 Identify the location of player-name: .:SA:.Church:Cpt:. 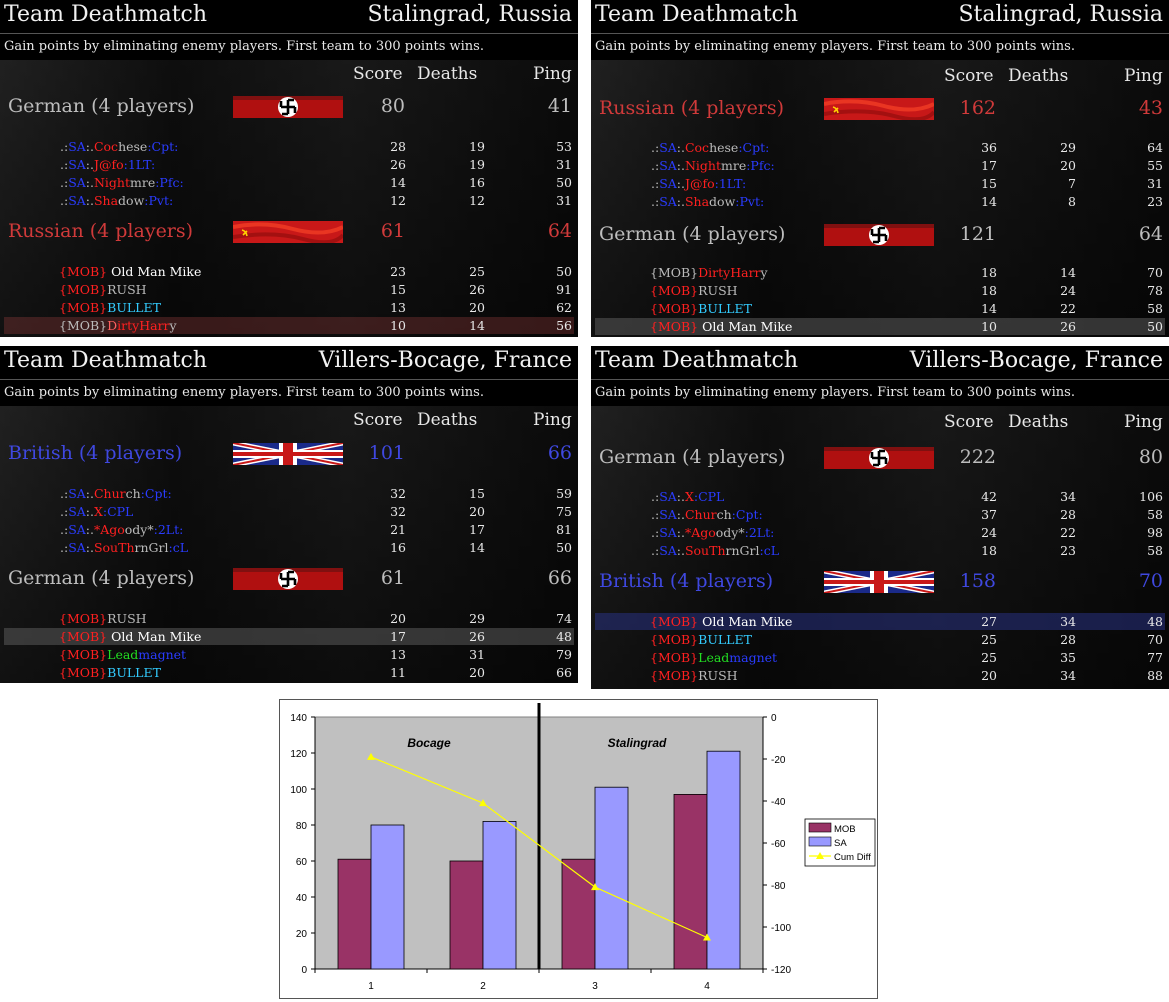
(116, 493).